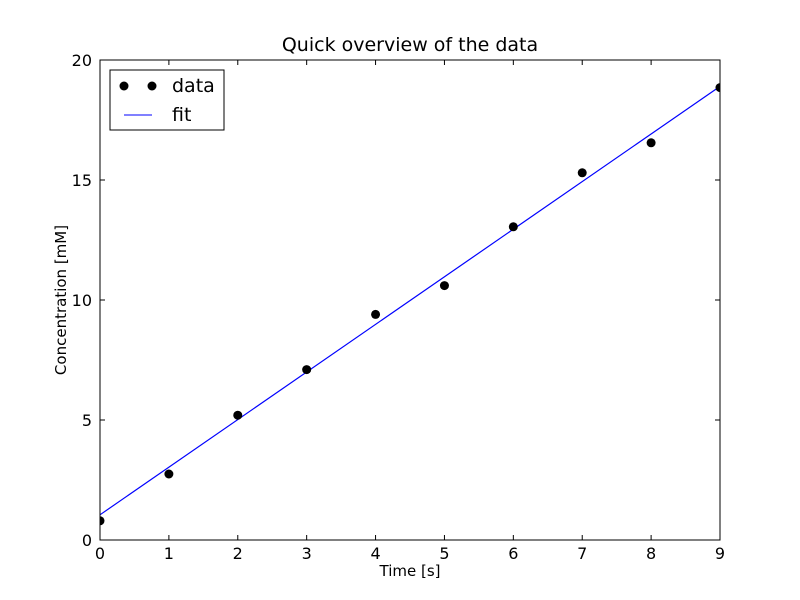 This screenshot has height=600, width=800. Describe the element at coordinates (82, 180) in the screenshot. I see `y-tick-label: 15` at that location.